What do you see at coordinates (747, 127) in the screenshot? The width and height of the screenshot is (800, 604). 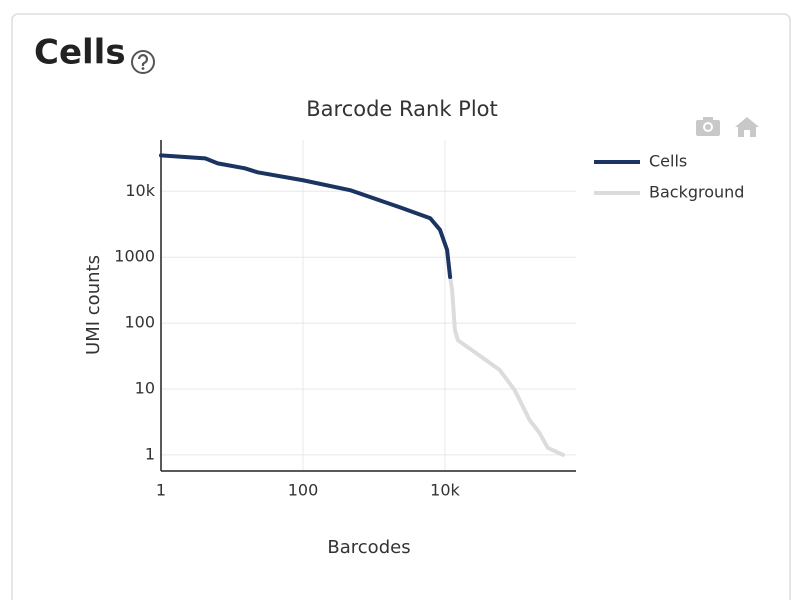 I see `home-icon` at bounding box center [747, 127].